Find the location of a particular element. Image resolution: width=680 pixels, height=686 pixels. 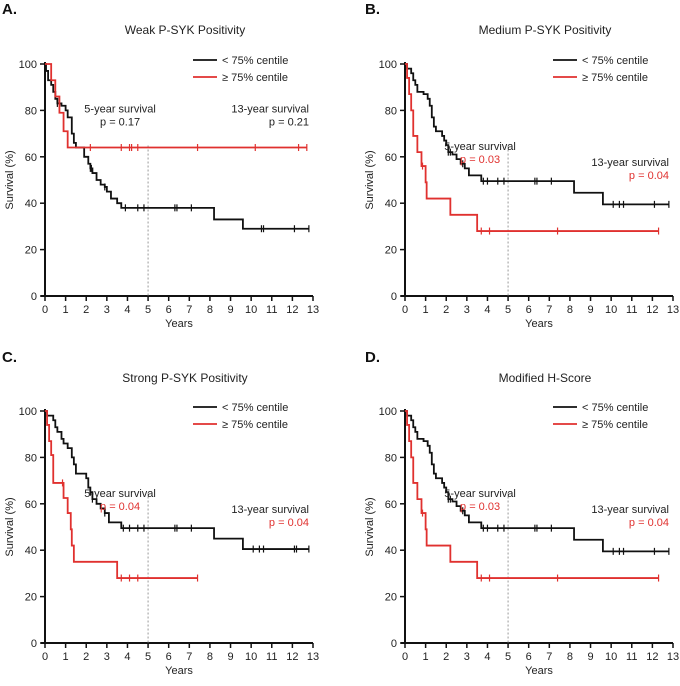

panel-title: Weak P-SYK Positivity is located at coordinates (185, 30).